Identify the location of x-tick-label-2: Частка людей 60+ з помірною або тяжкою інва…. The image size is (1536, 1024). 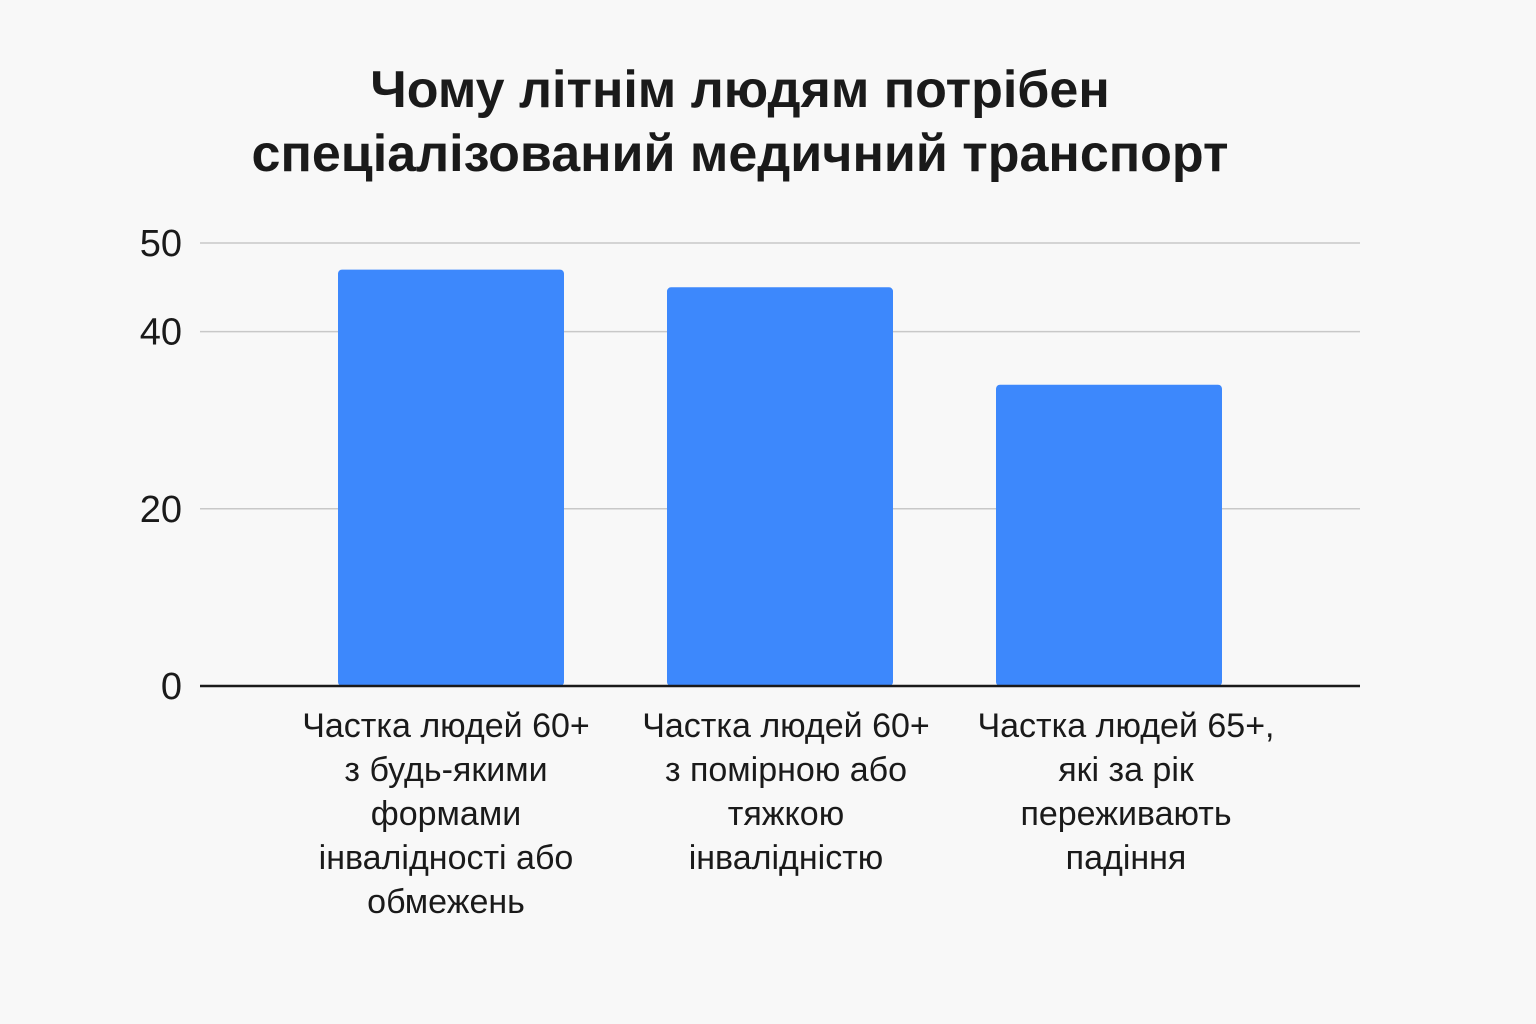
(786, 792).